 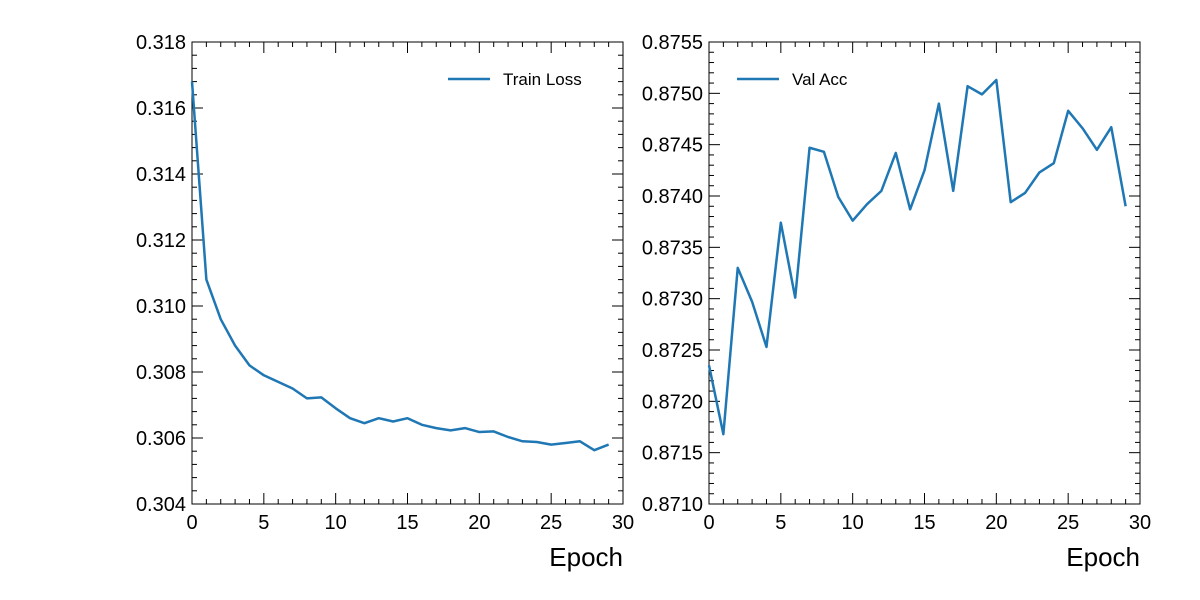 I want to click on y-tick-label: 0.8715, so click(x=672, y=454).